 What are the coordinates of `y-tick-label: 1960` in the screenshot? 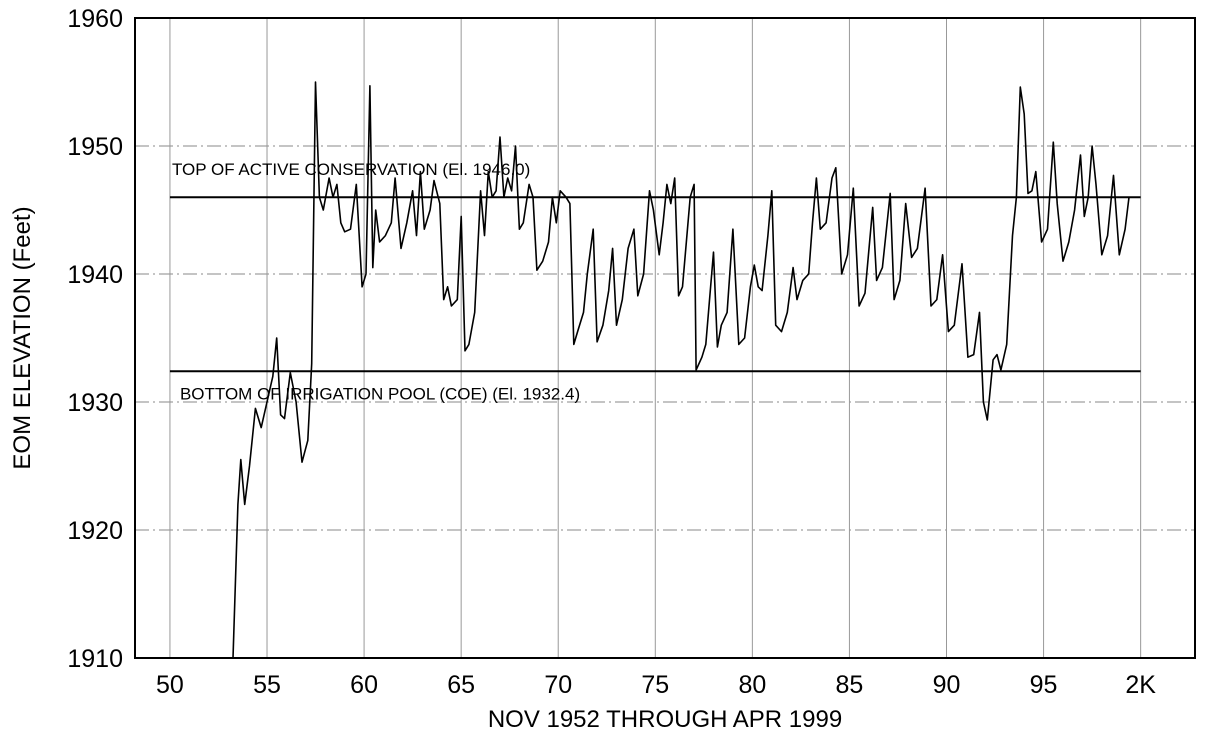 It's located at (95, 19).